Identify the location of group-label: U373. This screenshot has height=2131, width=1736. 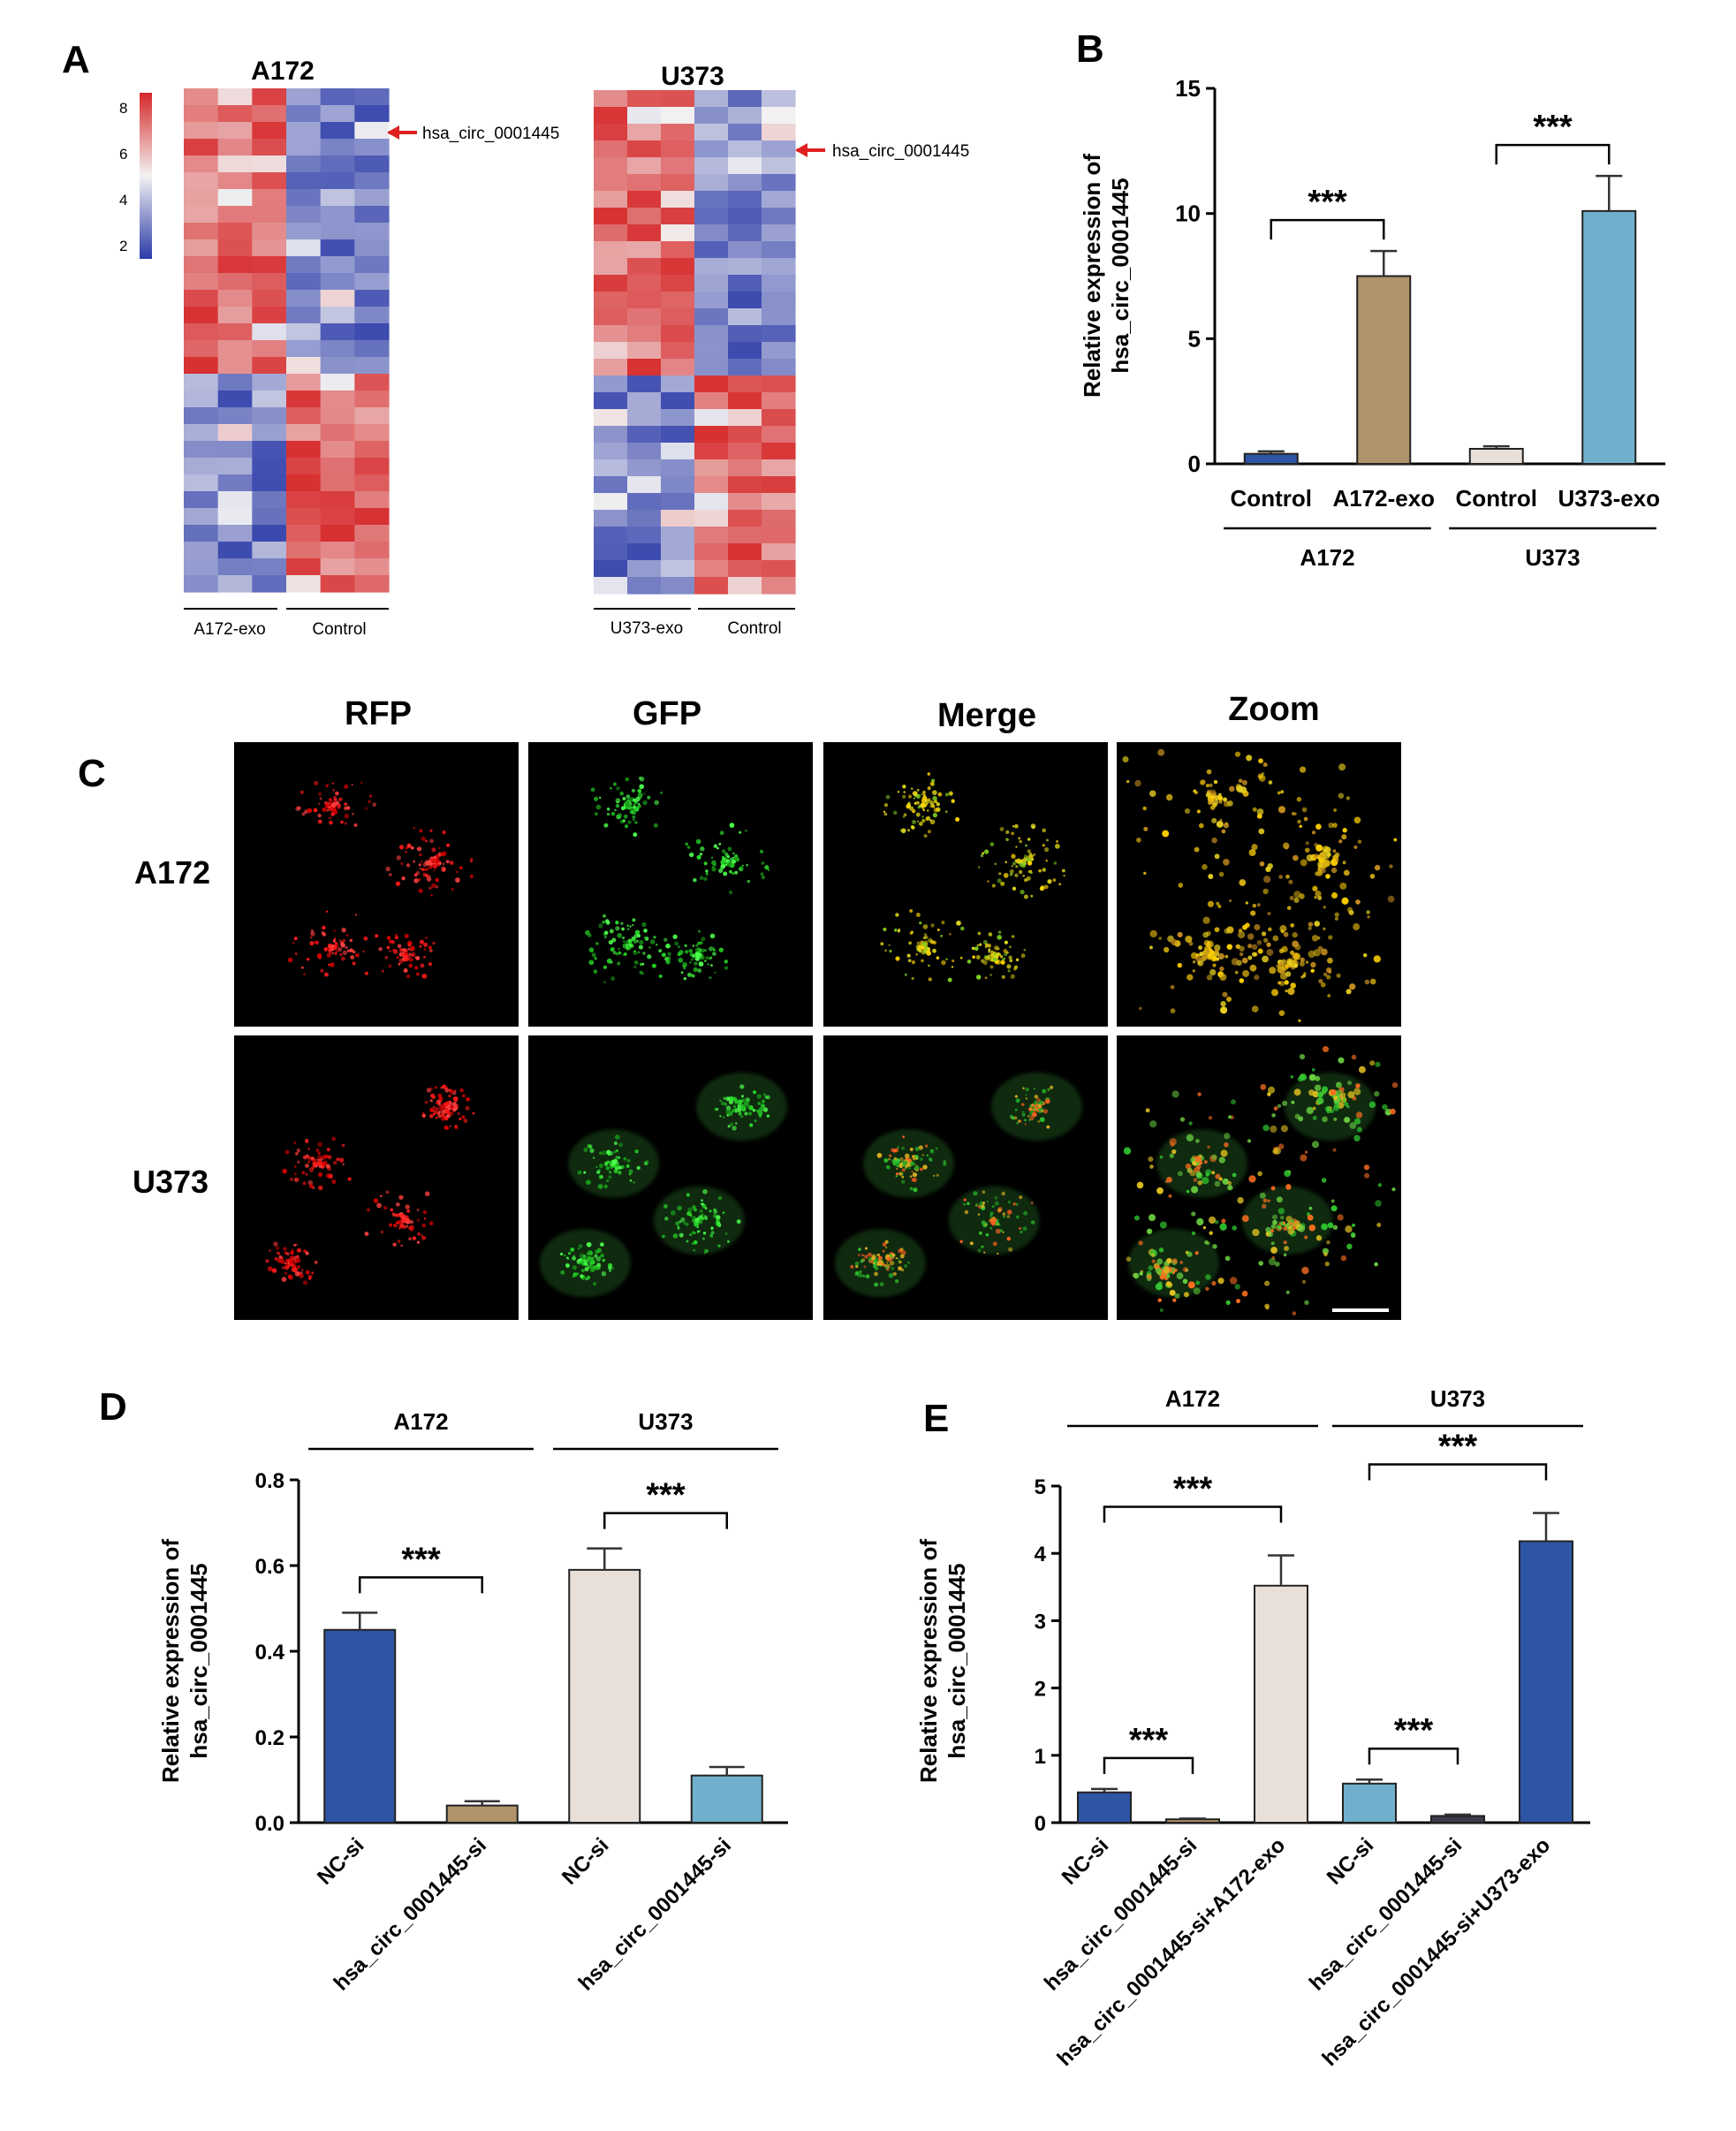
(1457, 1399).